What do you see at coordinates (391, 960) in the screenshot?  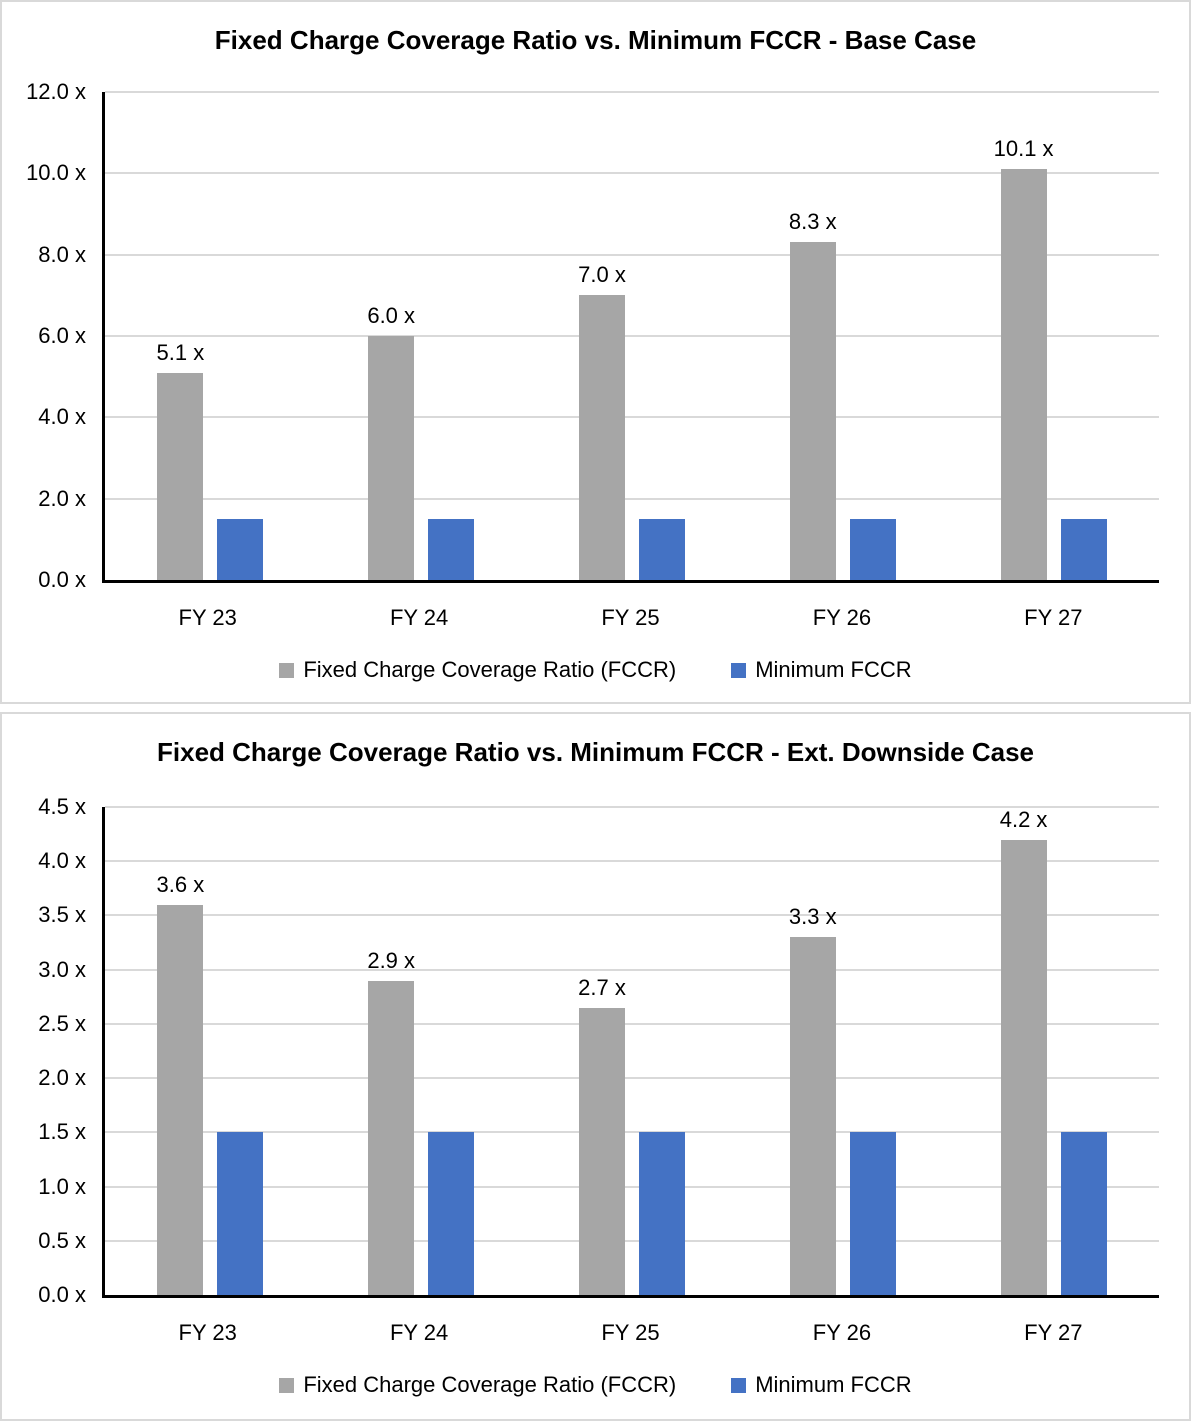 I see `bar-value-label: 2.9 x` at bounding box center [391, 960].